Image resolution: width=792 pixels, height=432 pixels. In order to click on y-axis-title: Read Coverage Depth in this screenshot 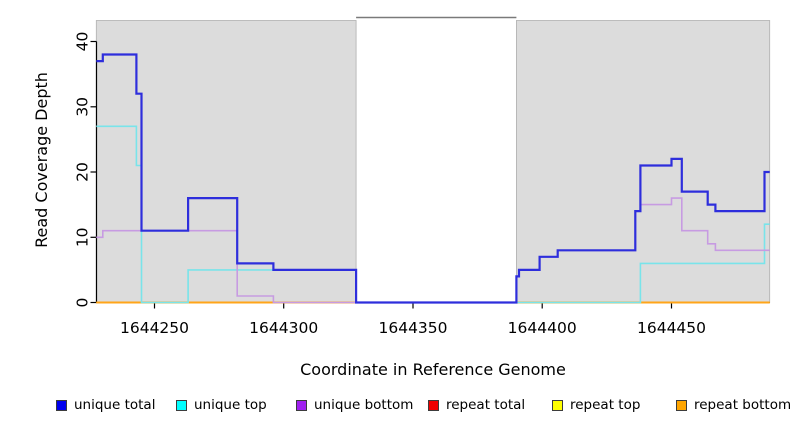, I will do `click(41, 160)`.